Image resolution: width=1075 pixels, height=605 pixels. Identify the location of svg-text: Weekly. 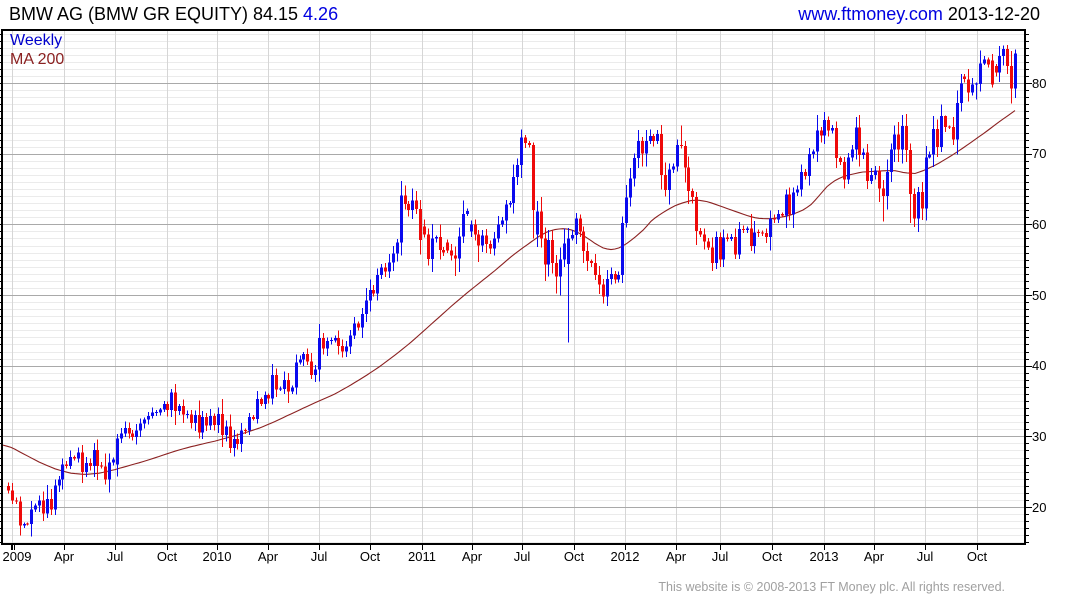
(36, 40).